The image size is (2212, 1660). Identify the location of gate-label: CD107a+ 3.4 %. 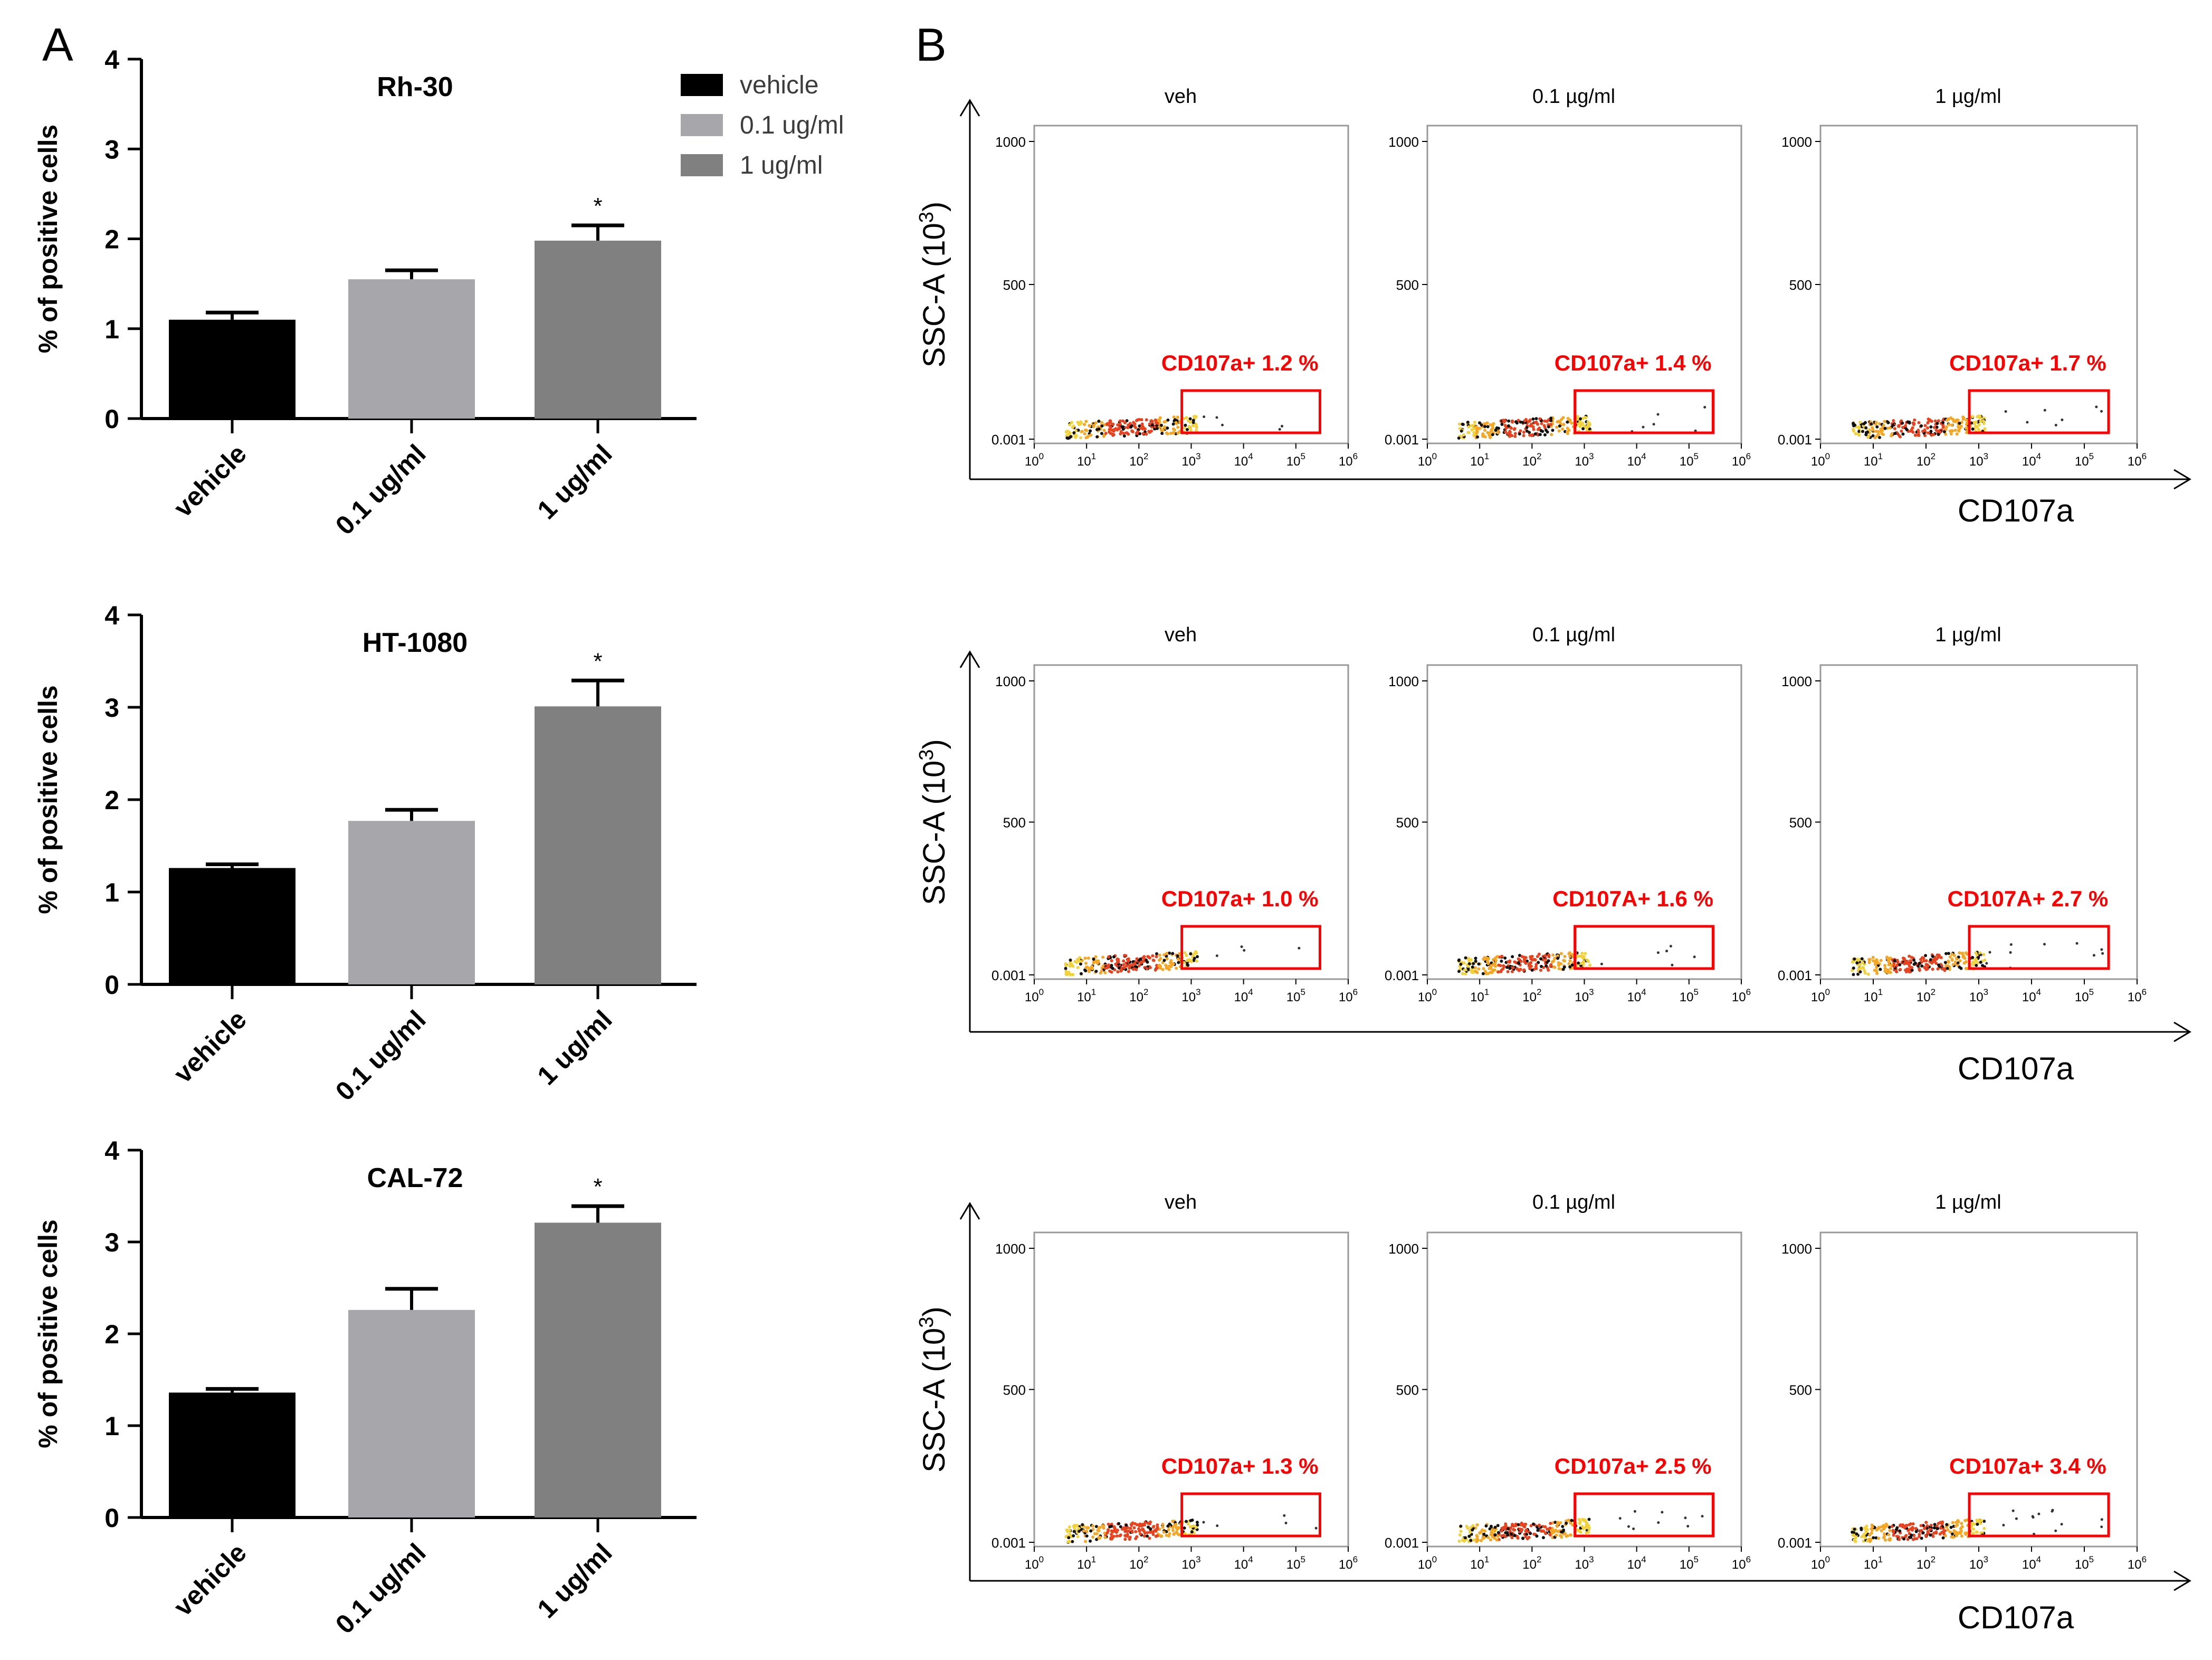
(2028, 1466).